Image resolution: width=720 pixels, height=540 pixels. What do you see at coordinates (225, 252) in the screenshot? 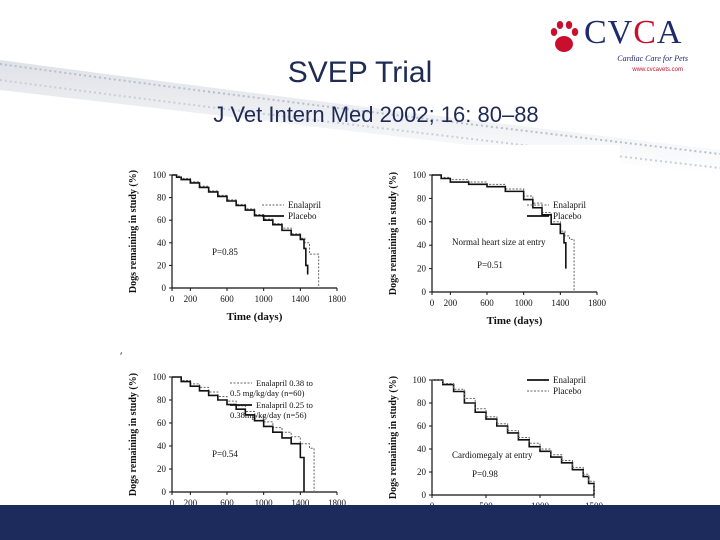
I see `p-value-label: P=0.85` at bounding box center [225, 252].